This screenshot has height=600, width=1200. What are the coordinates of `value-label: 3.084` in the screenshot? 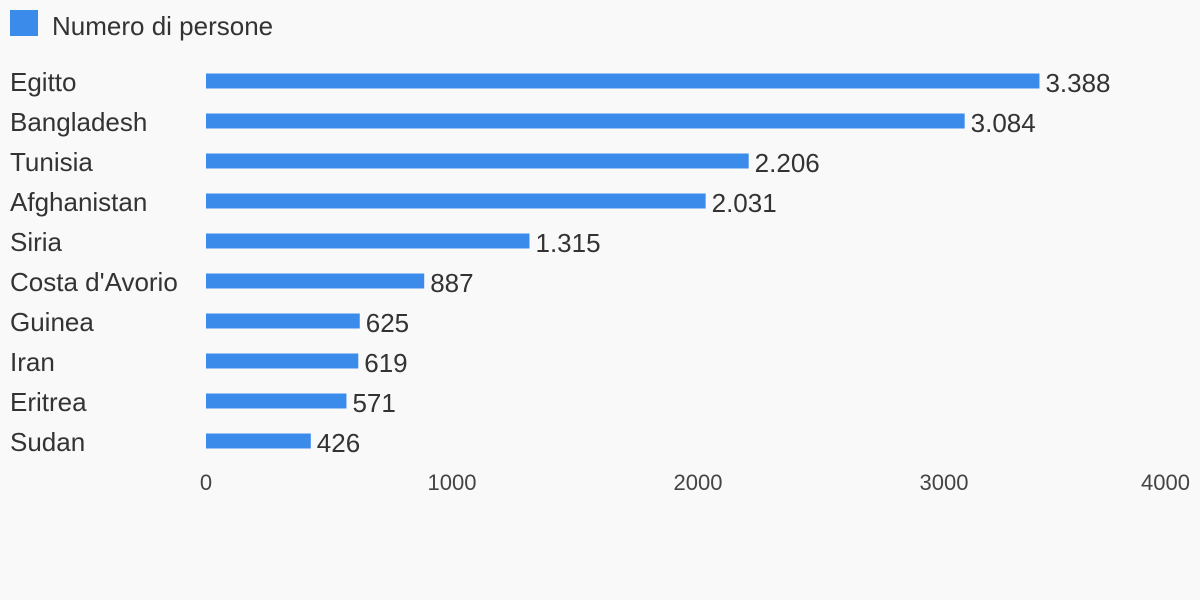 It's located at (1003, 123).